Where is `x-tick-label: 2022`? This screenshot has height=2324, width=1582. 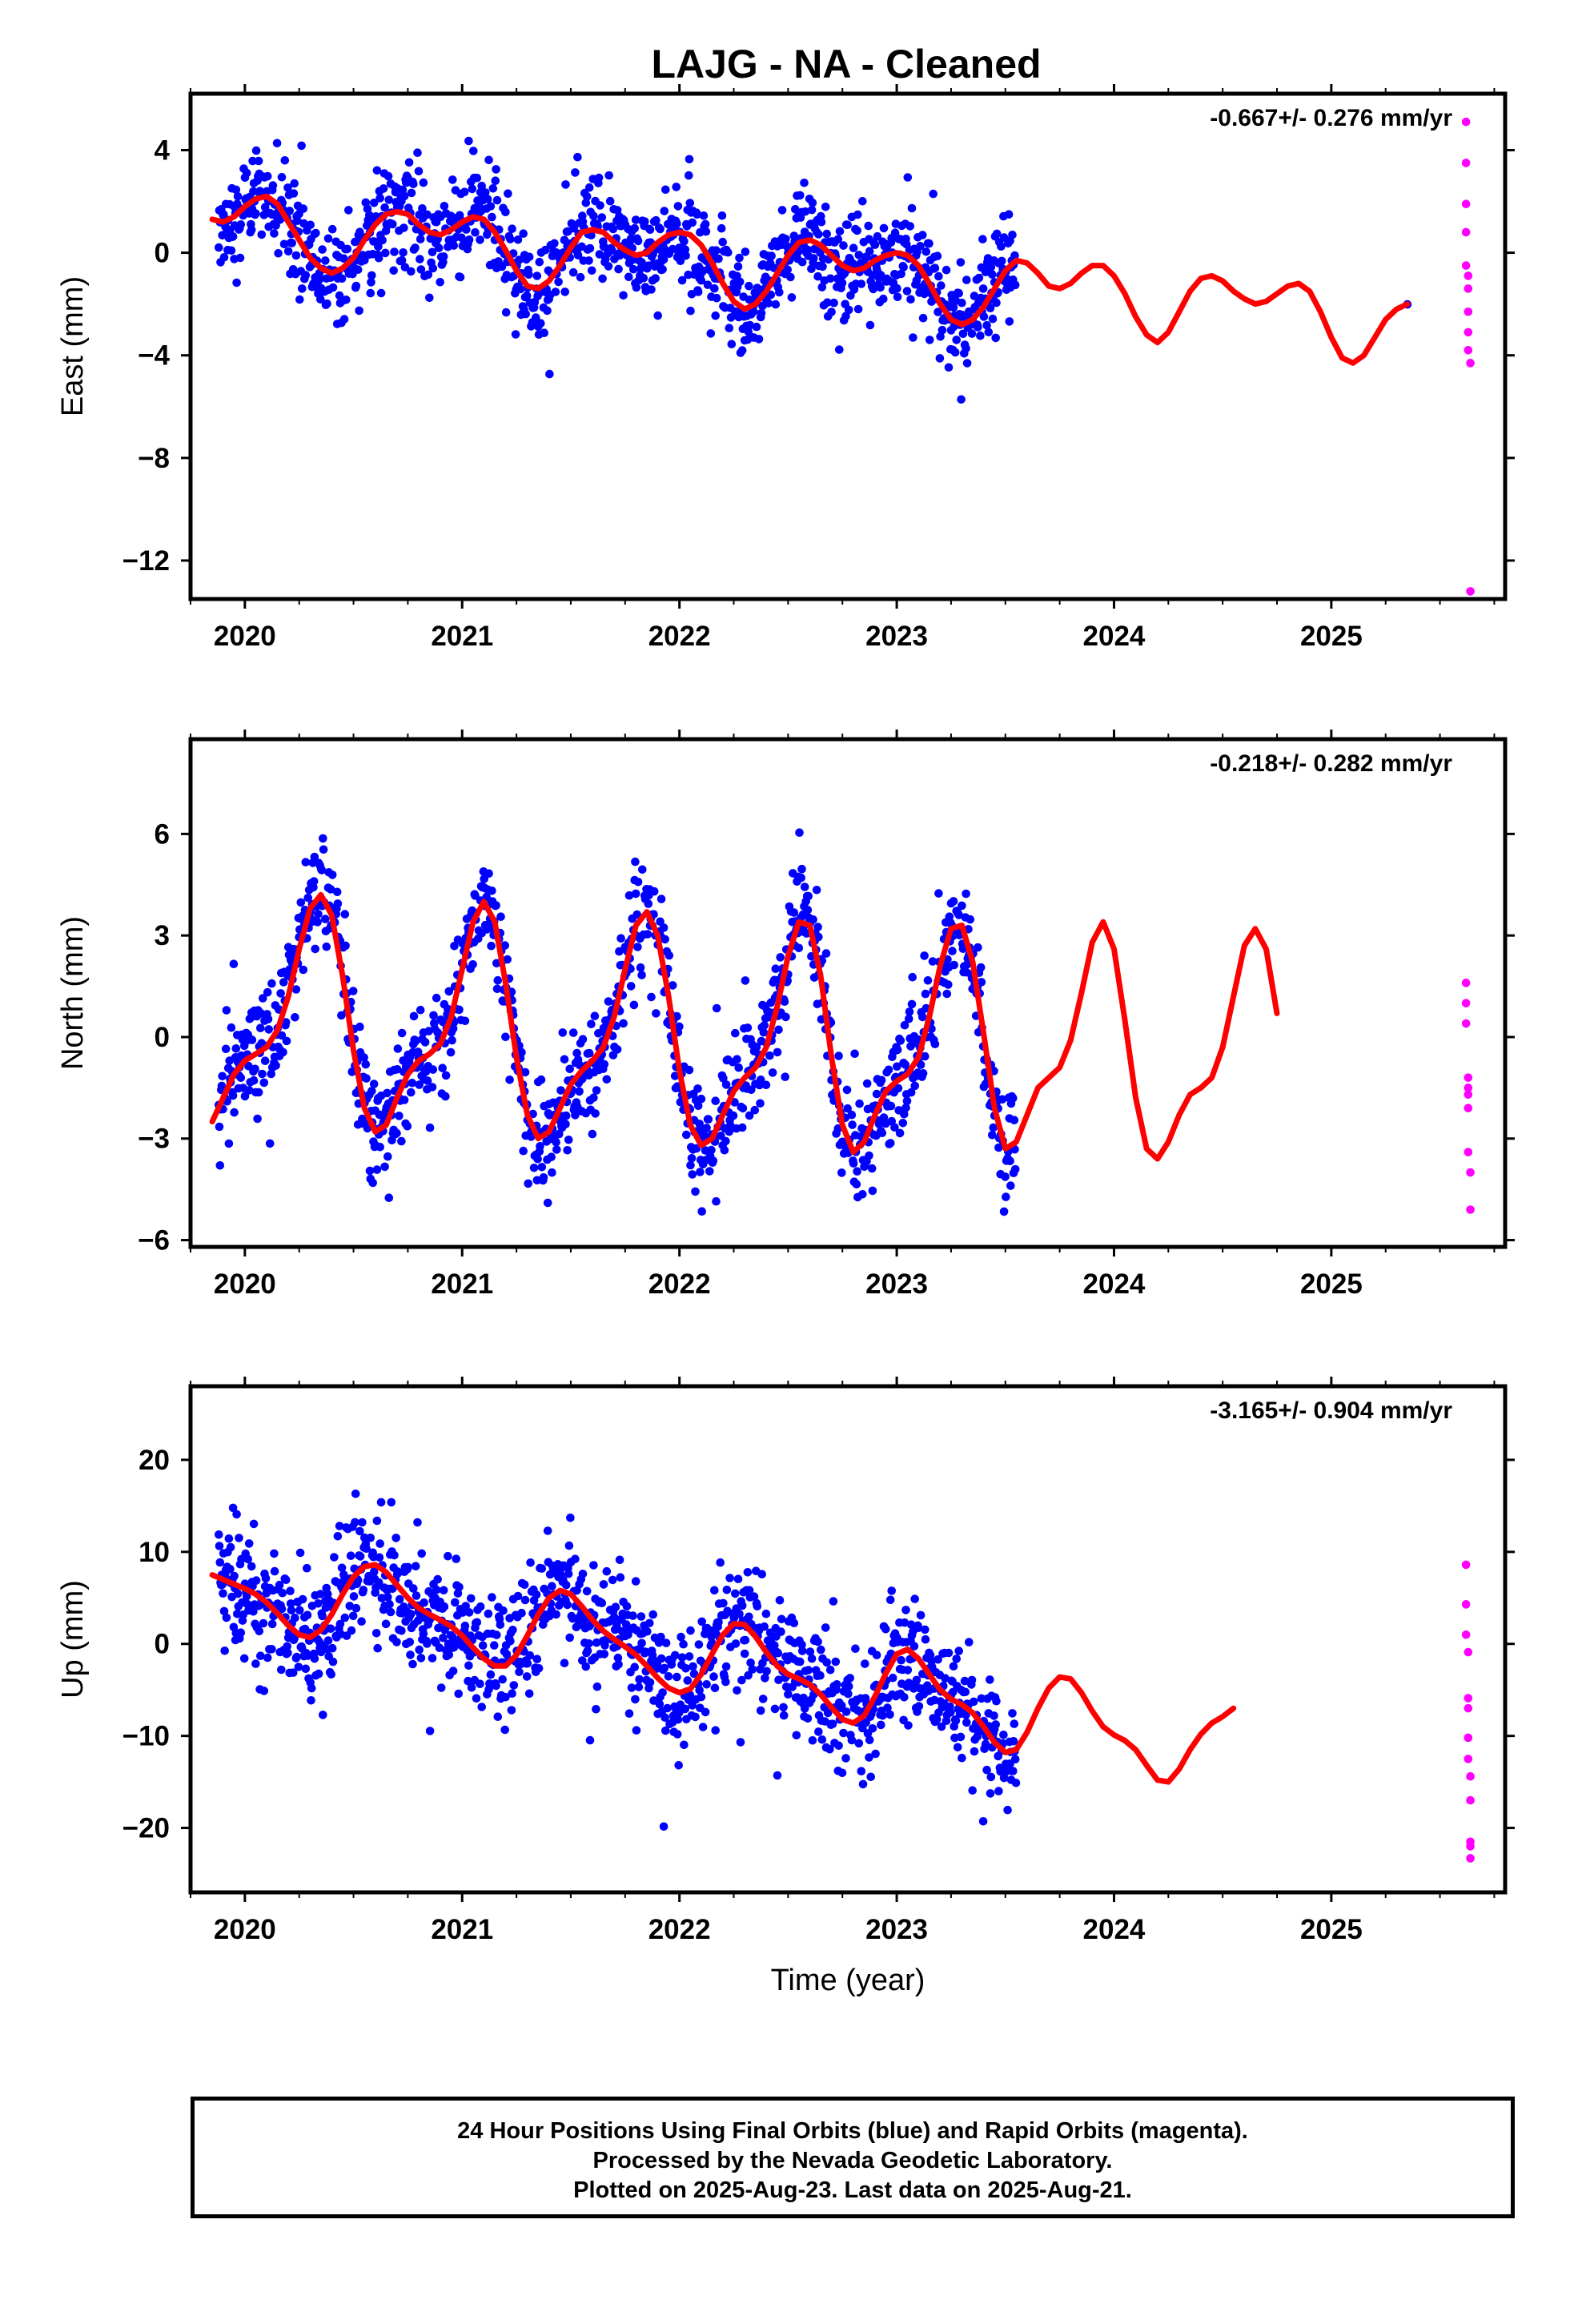
x-tick-label: 2022 is located at coordinates (679, 1929).